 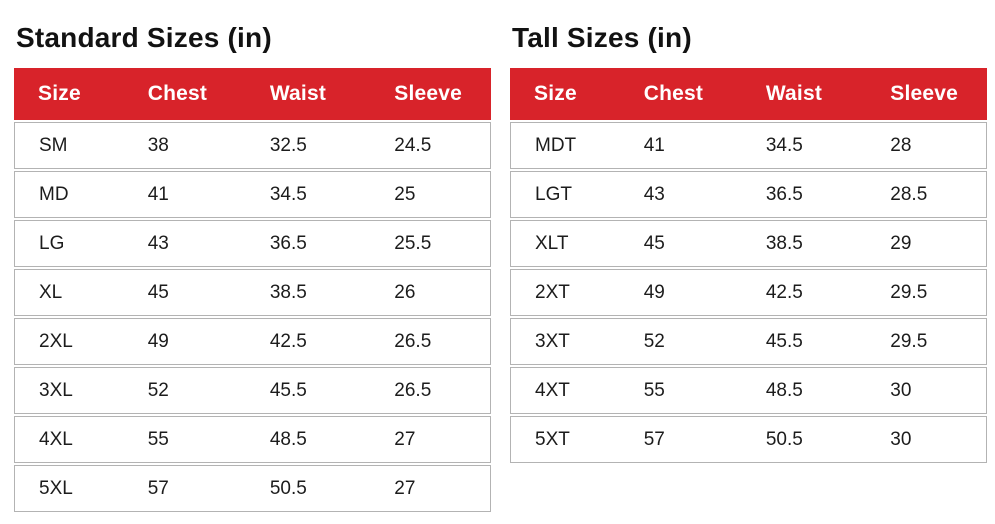 What do you see at coordinates (565, 194) in the screenshot?
I see `table-cell: LGT` at bounding box center [565, 194].